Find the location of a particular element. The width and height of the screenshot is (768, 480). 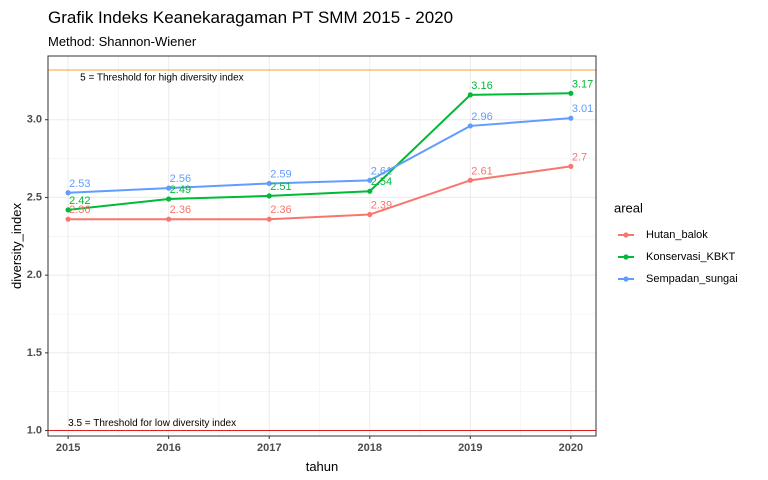

y-tick-label: 1.0 is located at coordinates (34, 430).